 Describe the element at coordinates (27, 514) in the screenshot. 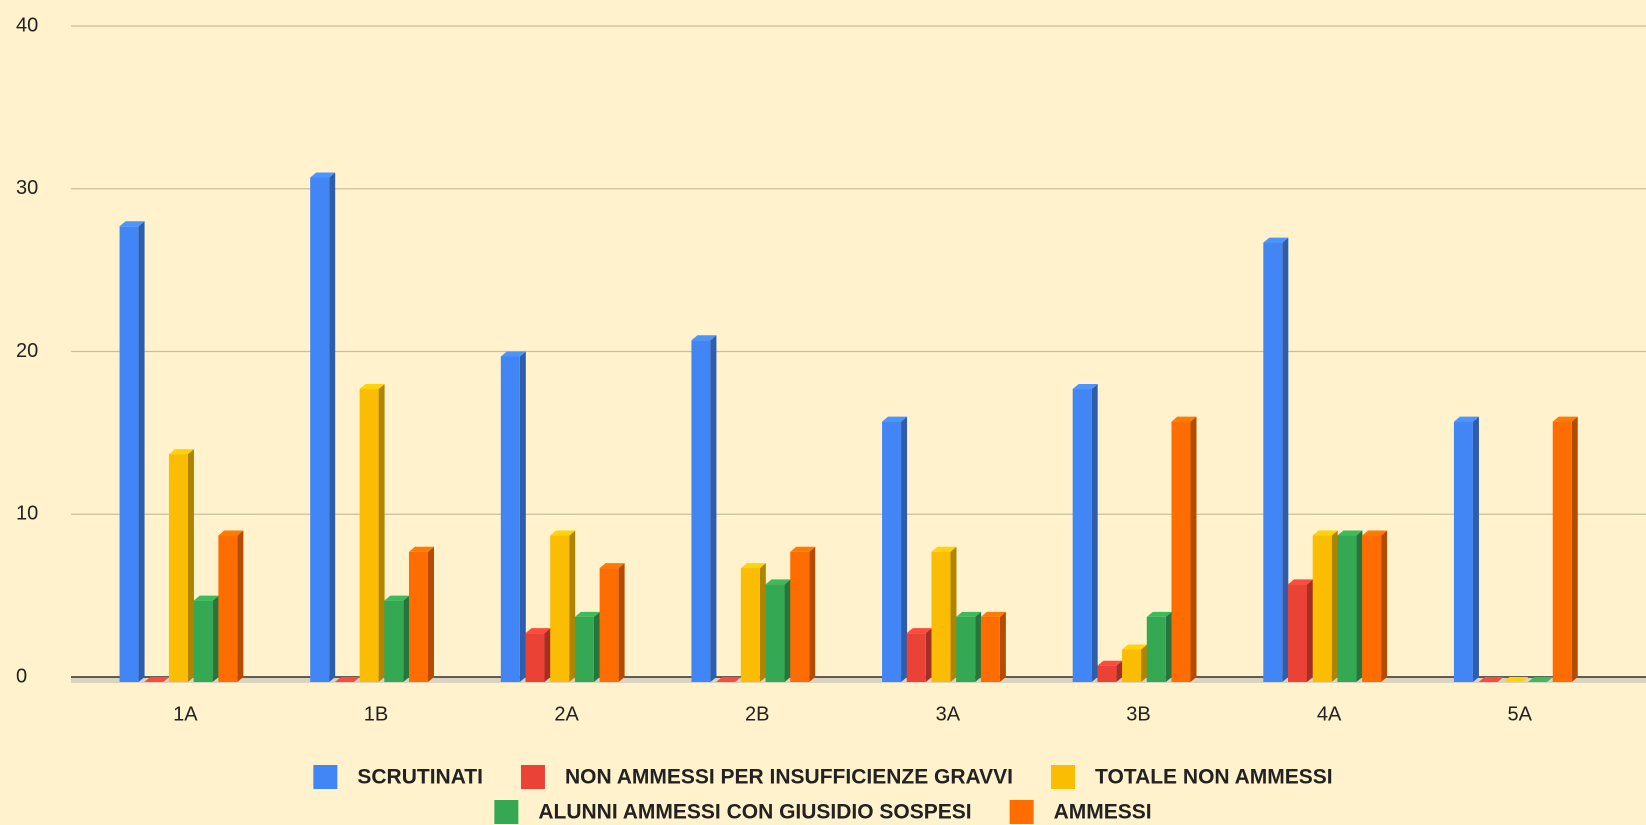

I see `y-tick-label: 10` at that location.